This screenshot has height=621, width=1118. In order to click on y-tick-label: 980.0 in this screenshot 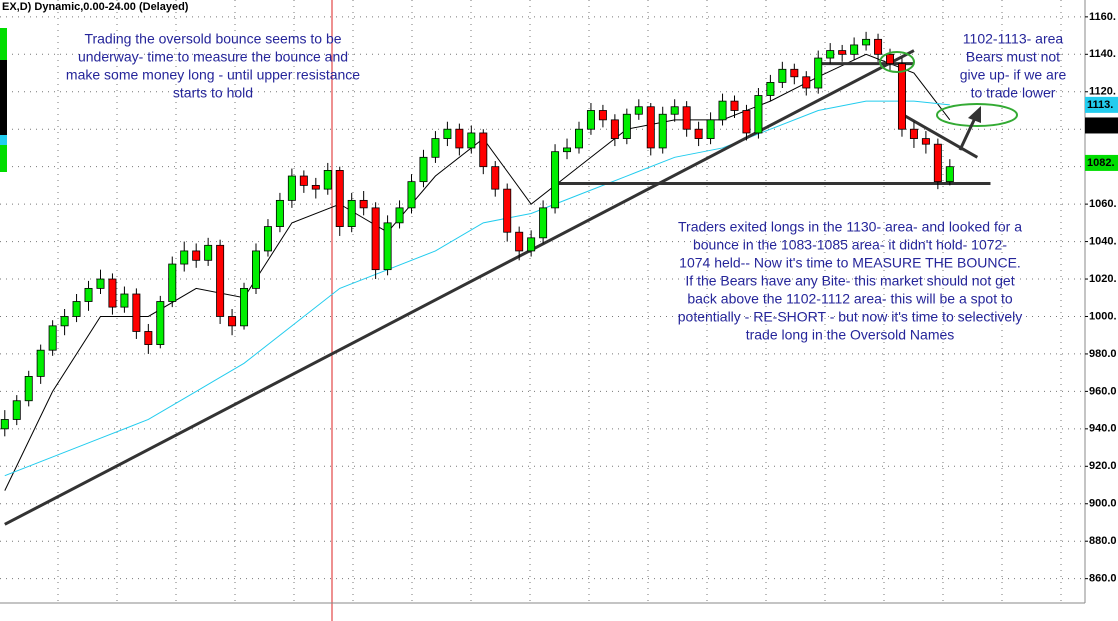, I will do `click(1103, 354)`.